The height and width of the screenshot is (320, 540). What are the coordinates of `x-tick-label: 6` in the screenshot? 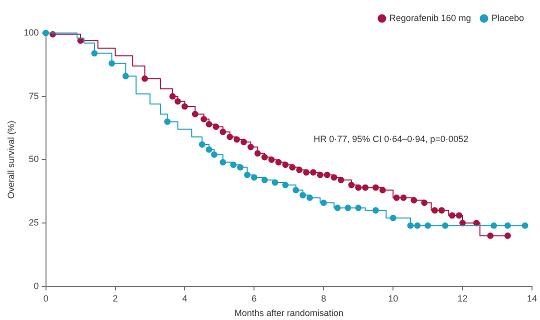 It's located at (254, 298).